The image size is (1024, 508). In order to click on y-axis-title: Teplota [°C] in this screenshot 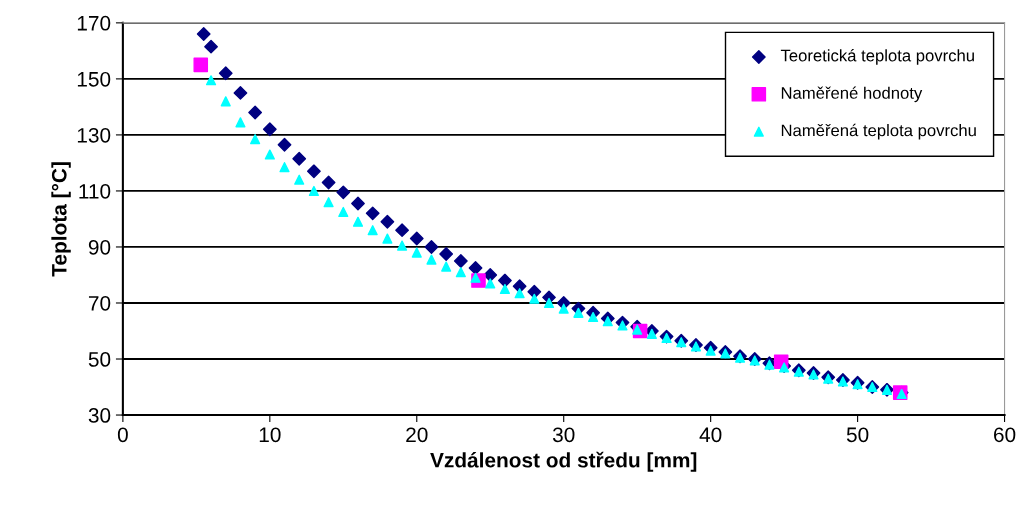, I will do `click(61, 219)`.